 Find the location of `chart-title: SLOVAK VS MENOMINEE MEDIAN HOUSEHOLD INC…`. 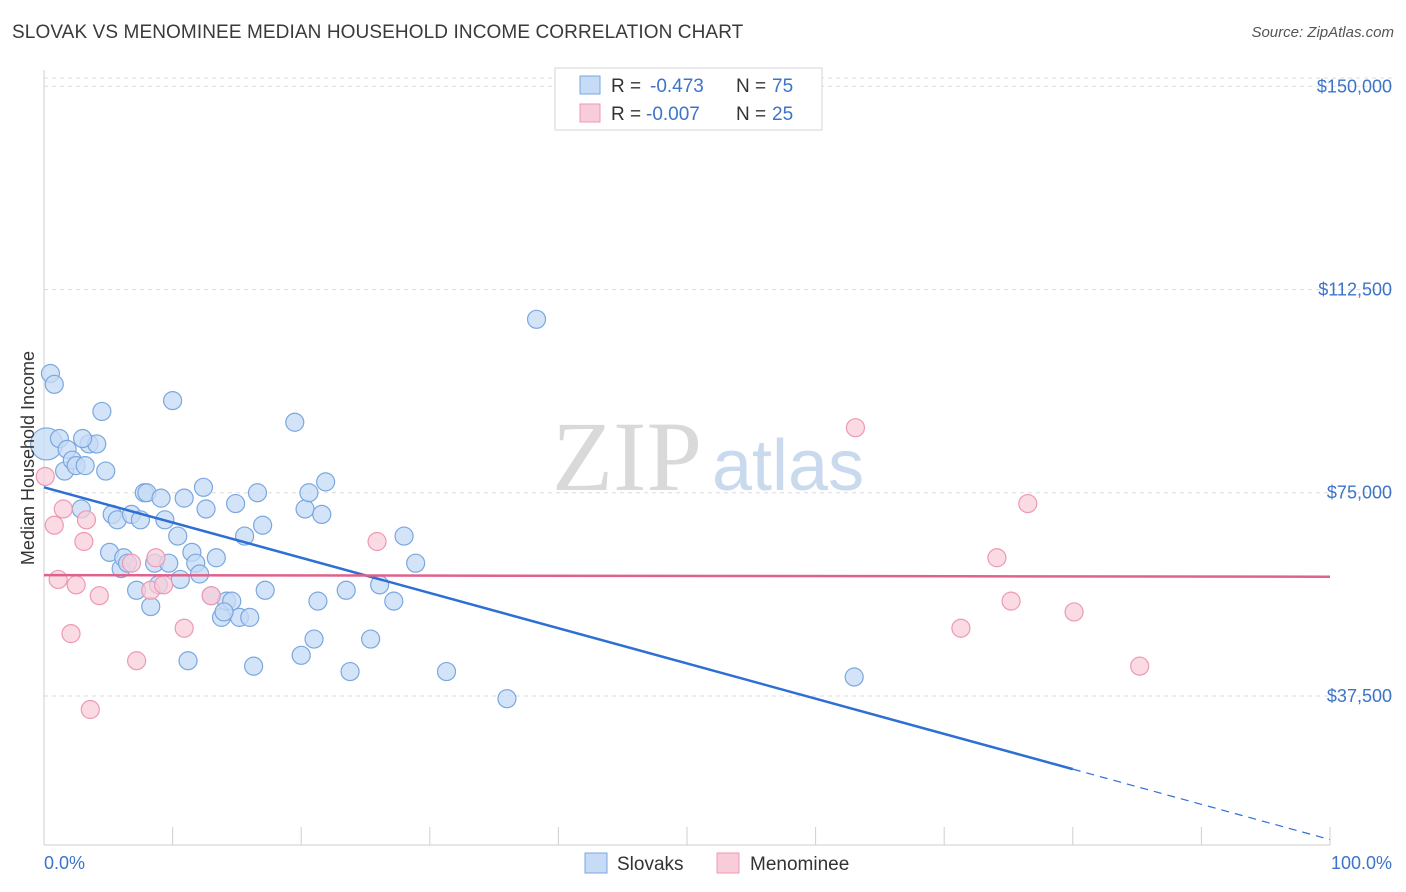

chart-title: SLOVAK VS MENOMINEE MEDIAN HOUSEHOLD INC… is located at coordinates (378, 32).